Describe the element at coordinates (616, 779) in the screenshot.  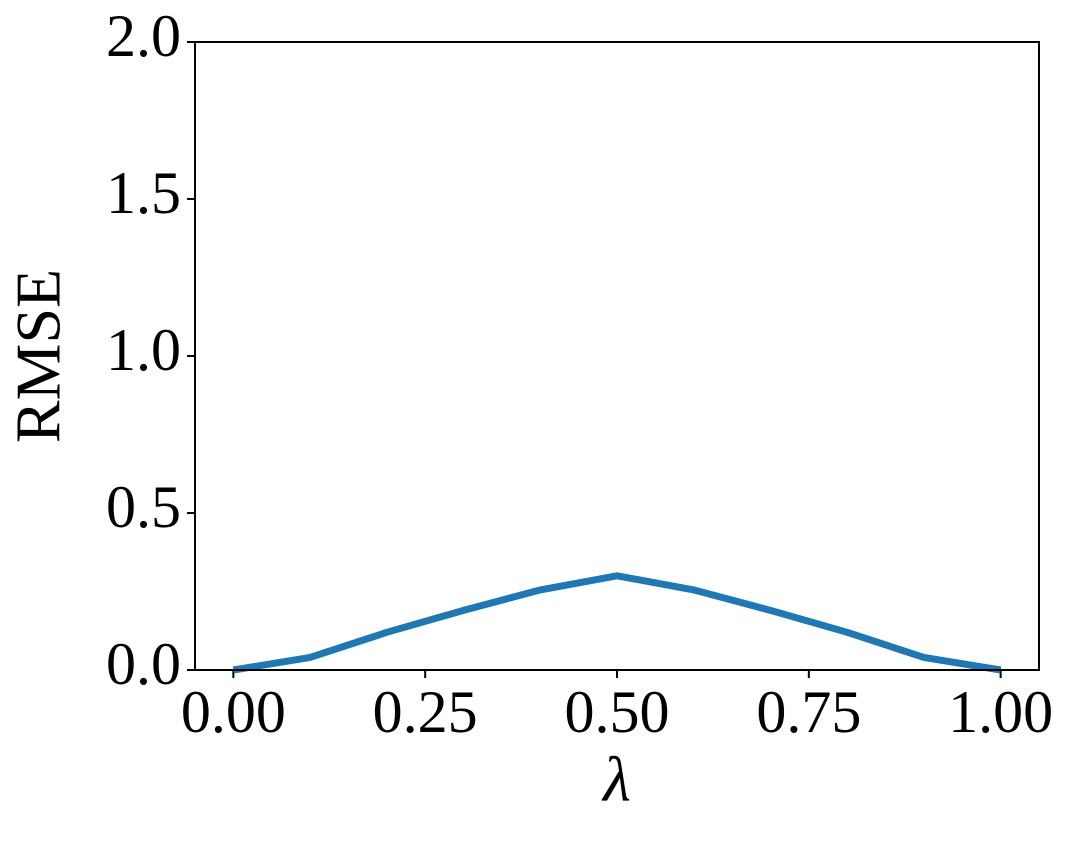
I see `x-axis-label: λ` at that location.